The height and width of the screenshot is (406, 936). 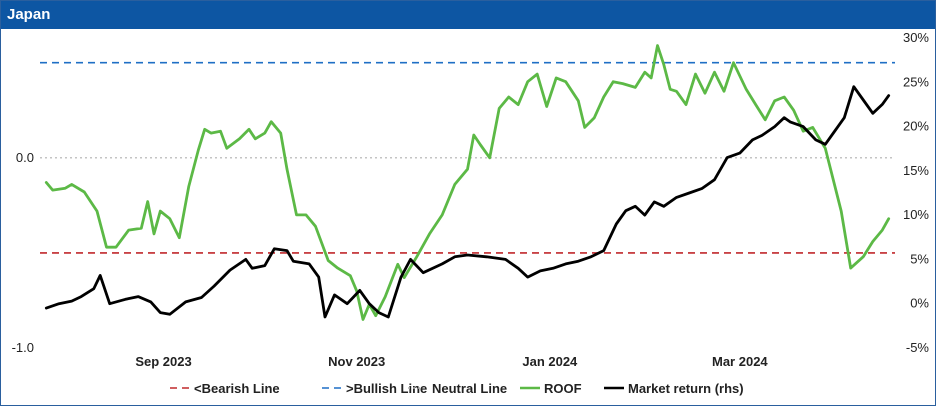 I want to click on x-tick-label: Nov 2023, so click(x=356, y=361).